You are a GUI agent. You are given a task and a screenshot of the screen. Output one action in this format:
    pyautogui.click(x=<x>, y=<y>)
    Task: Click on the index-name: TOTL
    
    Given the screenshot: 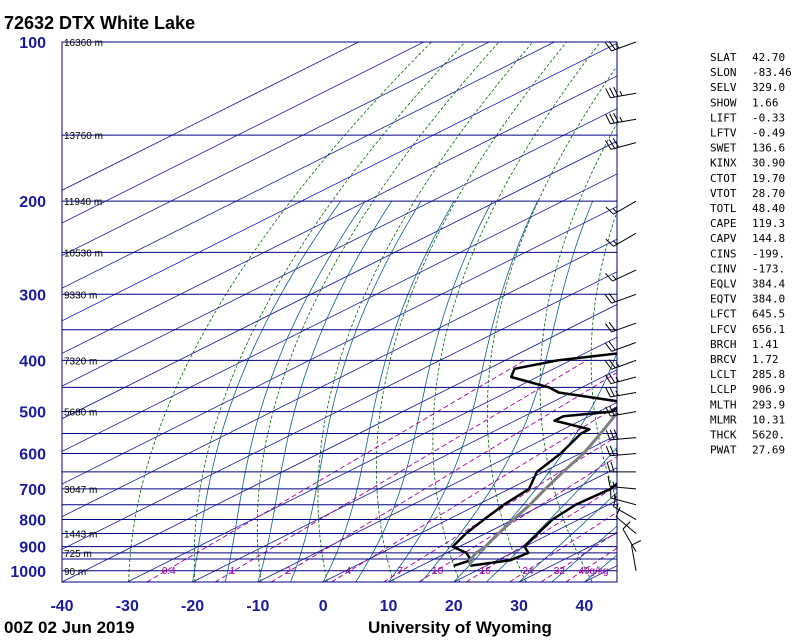 What is the action you would take?
    pyautogui.click(x=723, y=208)
    